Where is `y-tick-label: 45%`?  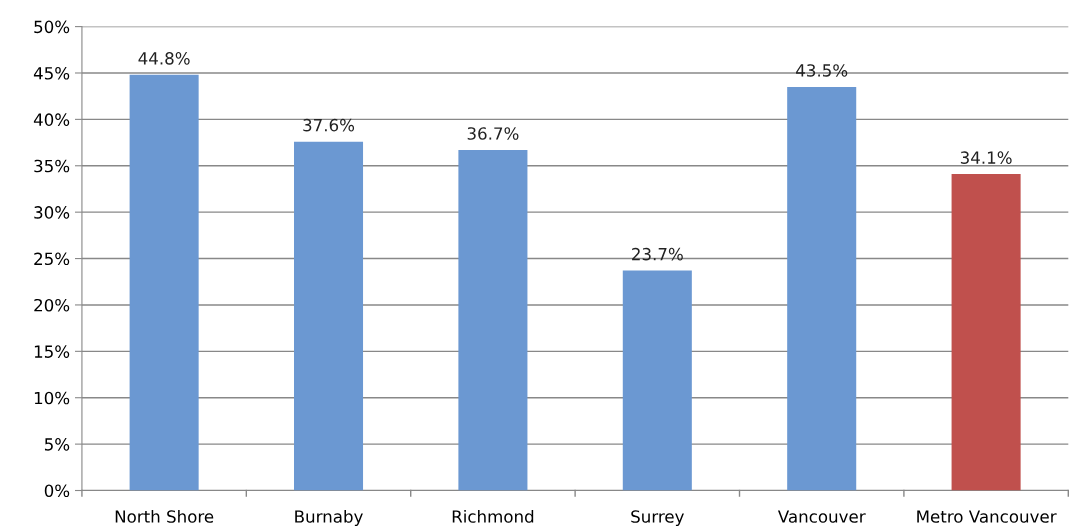 y-tick-label: 45% is located at coordinates (51, 73).